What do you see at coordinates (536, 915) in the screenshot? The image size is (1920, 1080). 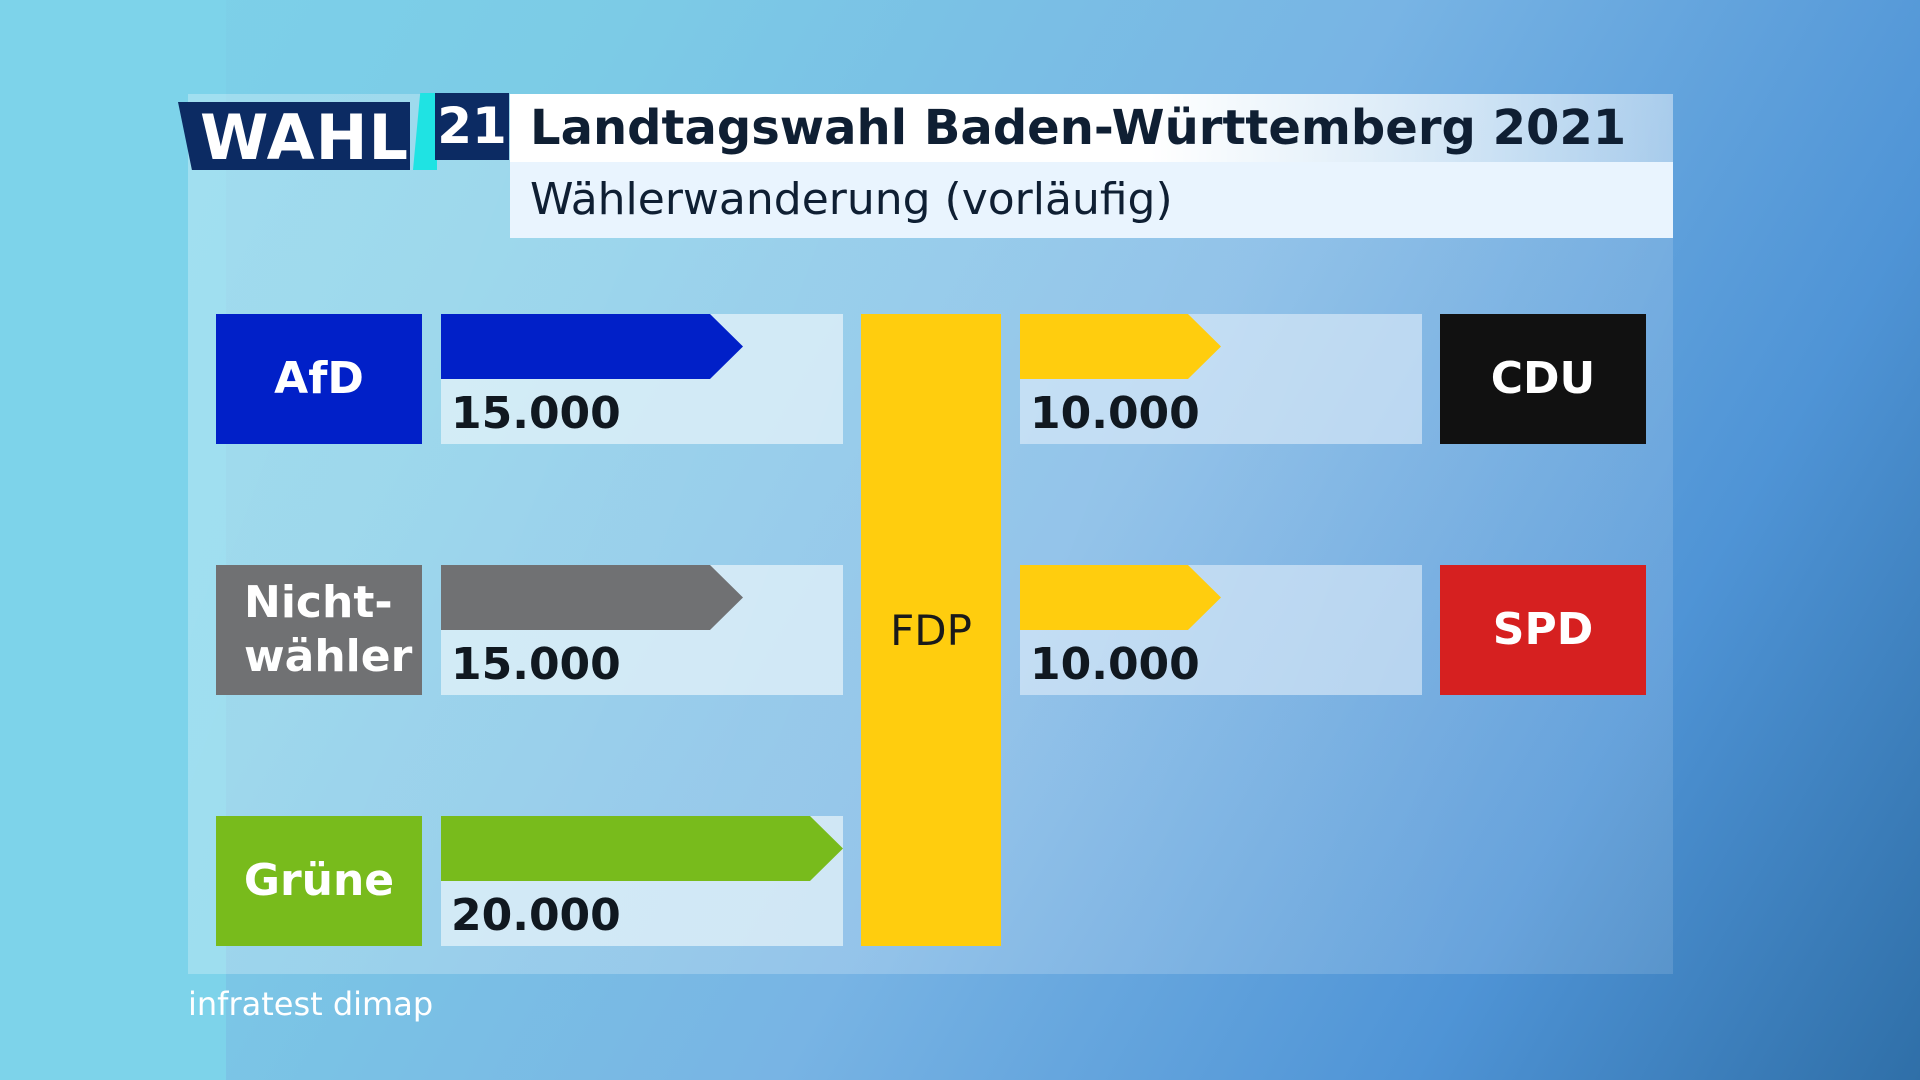 I see `flow-value-gruene: 20.000` at bounding box center [536, 915].